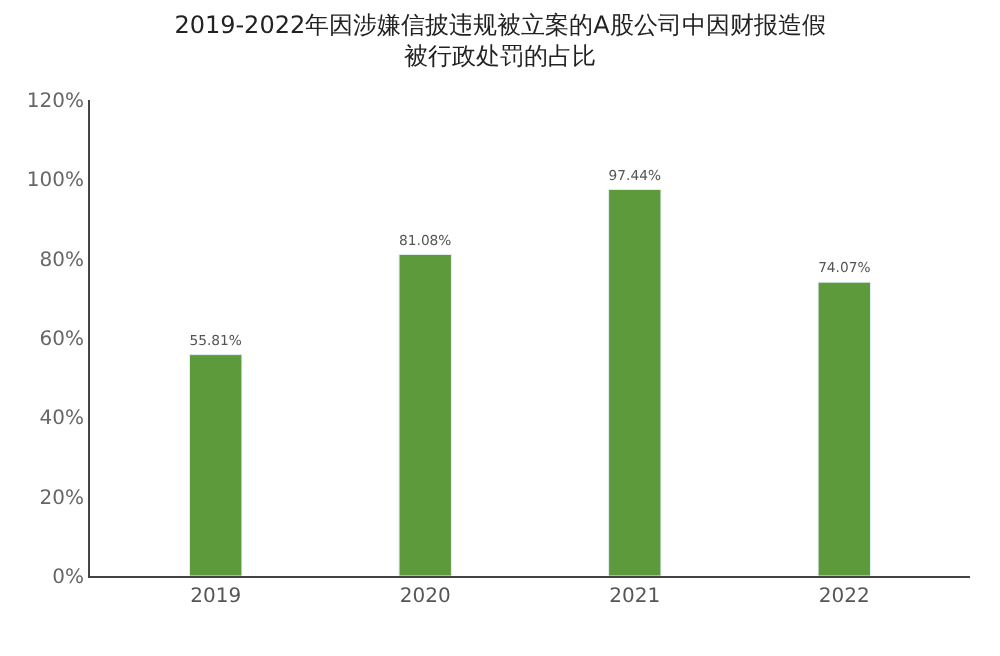  I want to click on chart-title: 2019-2022年因涉嫌信披违规被立案的A股公司中因财报造假被行政处罚的占比, so click(500, 40).